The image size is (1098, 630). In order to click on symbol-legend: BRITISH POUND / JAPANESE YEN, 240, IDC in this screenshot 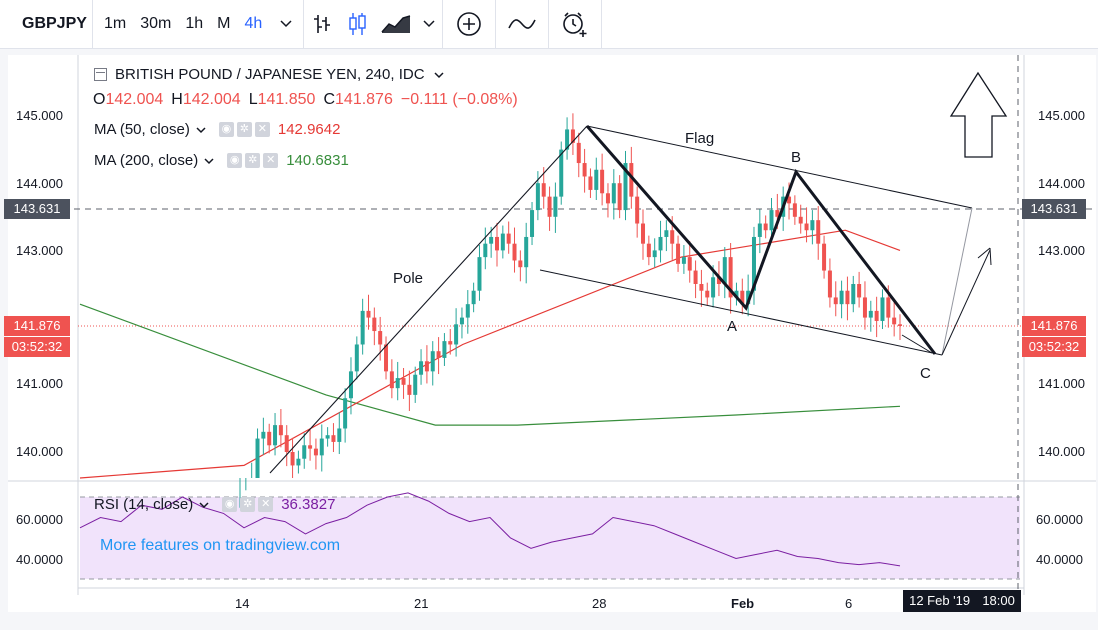, I will do `click(269, 74)`.